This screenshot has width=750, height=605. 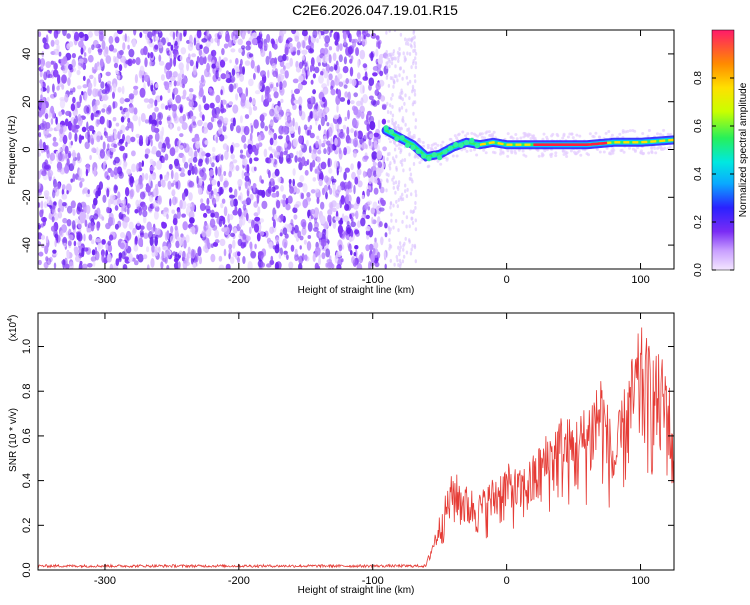 I want to click on y-tick-label: -20, so click(x=27, y=197).